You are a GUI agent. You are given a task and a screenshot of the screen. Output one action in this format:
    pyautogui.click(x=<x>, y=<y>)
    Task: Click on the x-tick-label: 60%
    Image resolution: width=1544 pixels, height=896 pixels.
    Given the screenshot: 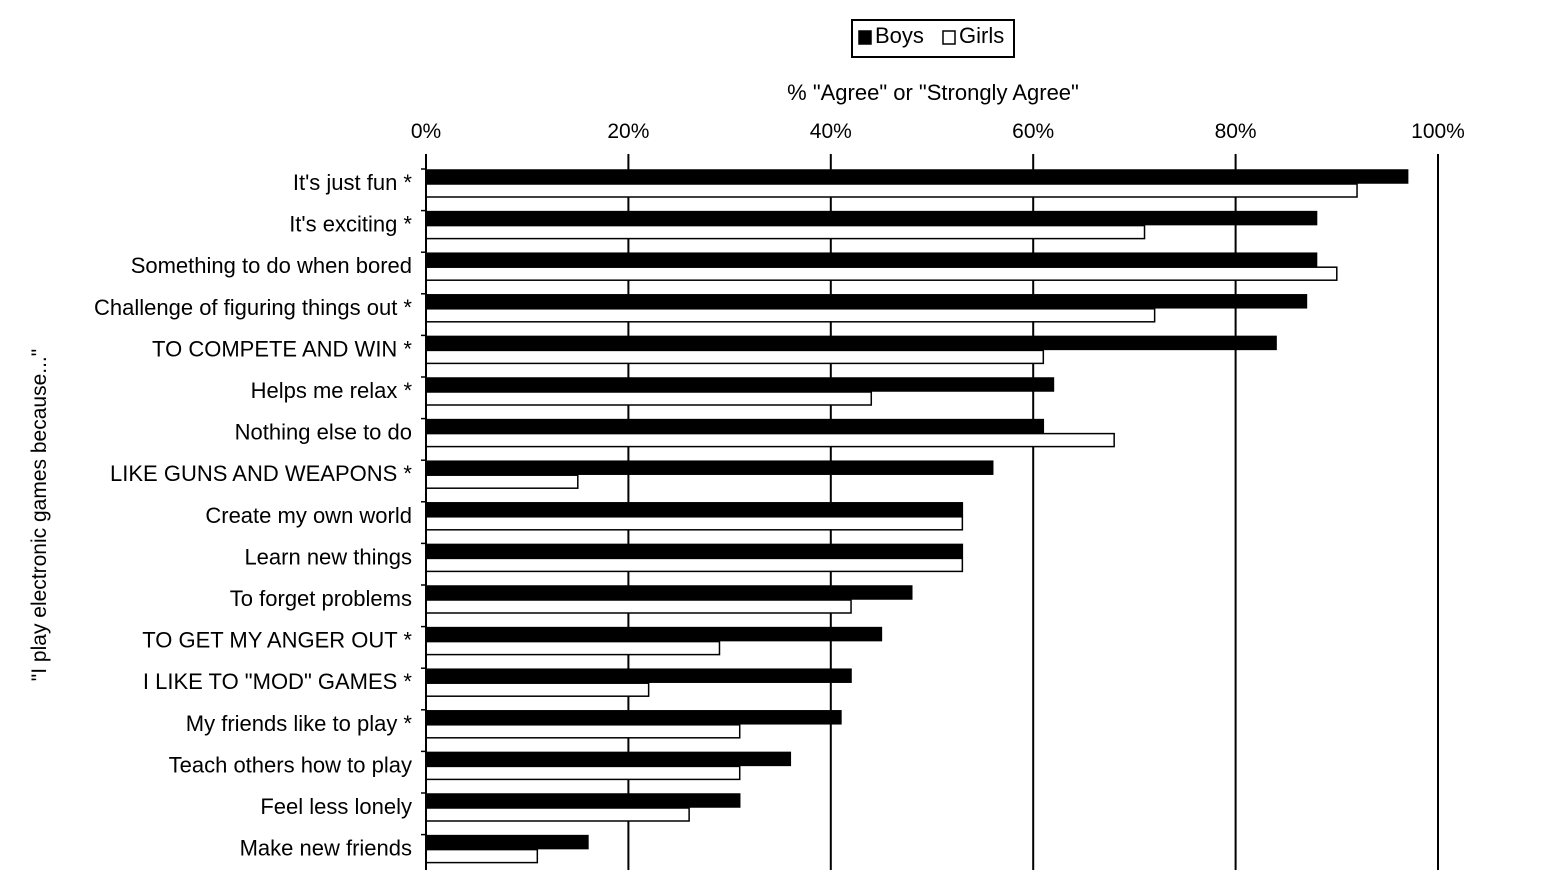 What is the action you would take?
    pyautogui.click(x=1033, y=131)
    